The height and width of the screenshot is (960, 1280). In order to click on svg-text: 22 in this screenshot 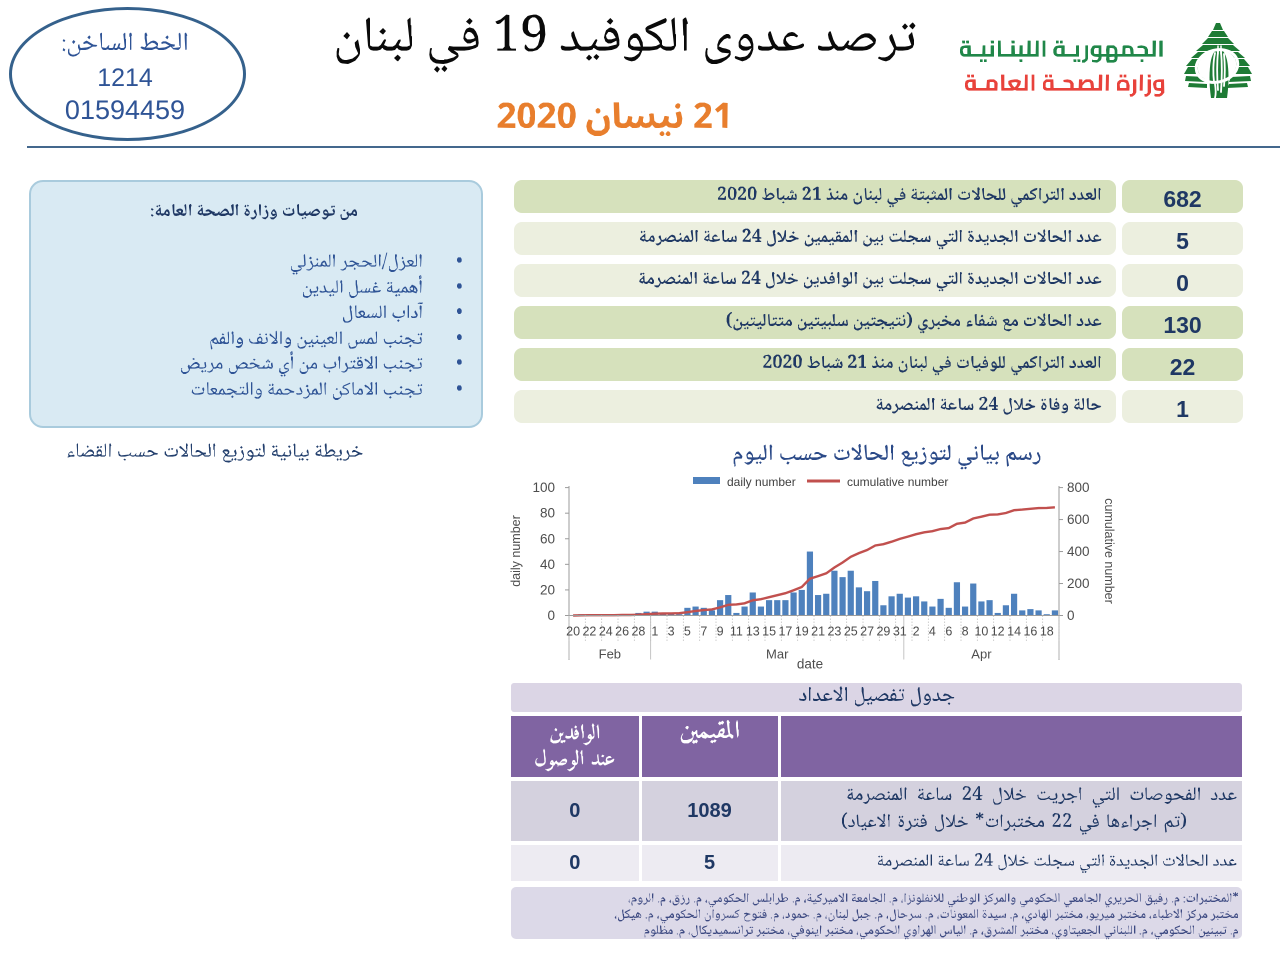, I will do `click(589, 632)`.